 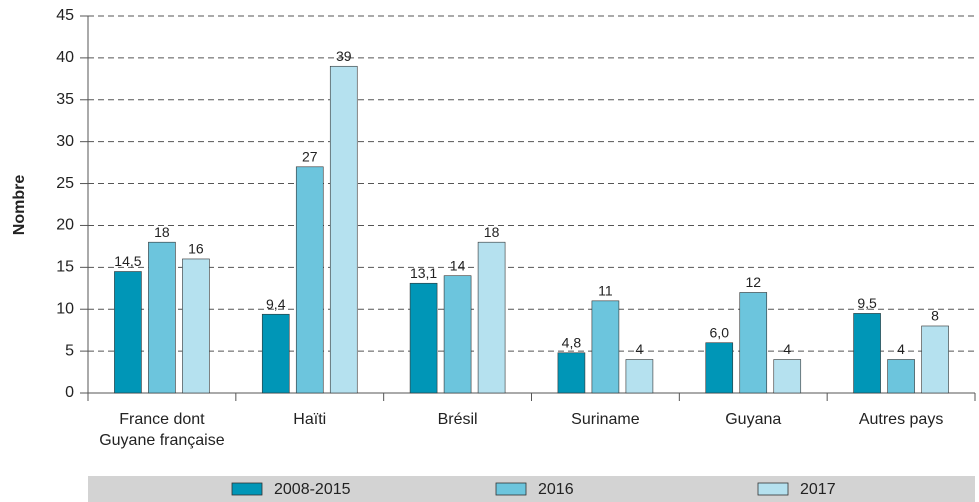 I want to click on data-label: 16, so click(x=196, y=249).